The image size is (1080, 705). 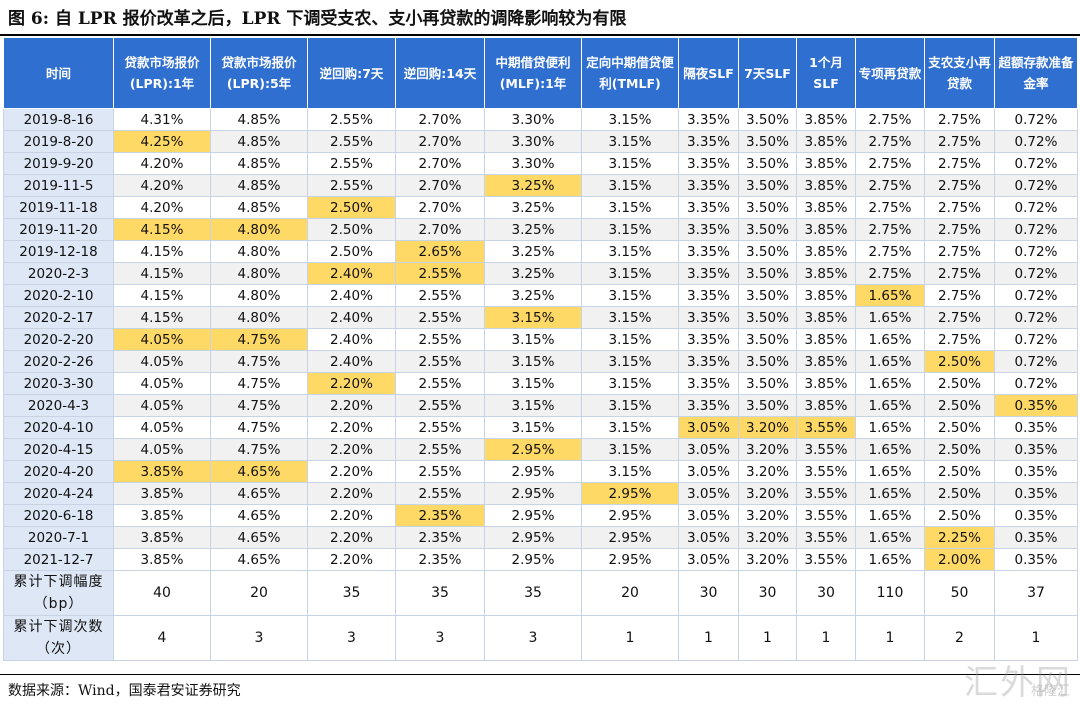 I want to click on rate-cell: 4.31%, so click(x=162, y=119).